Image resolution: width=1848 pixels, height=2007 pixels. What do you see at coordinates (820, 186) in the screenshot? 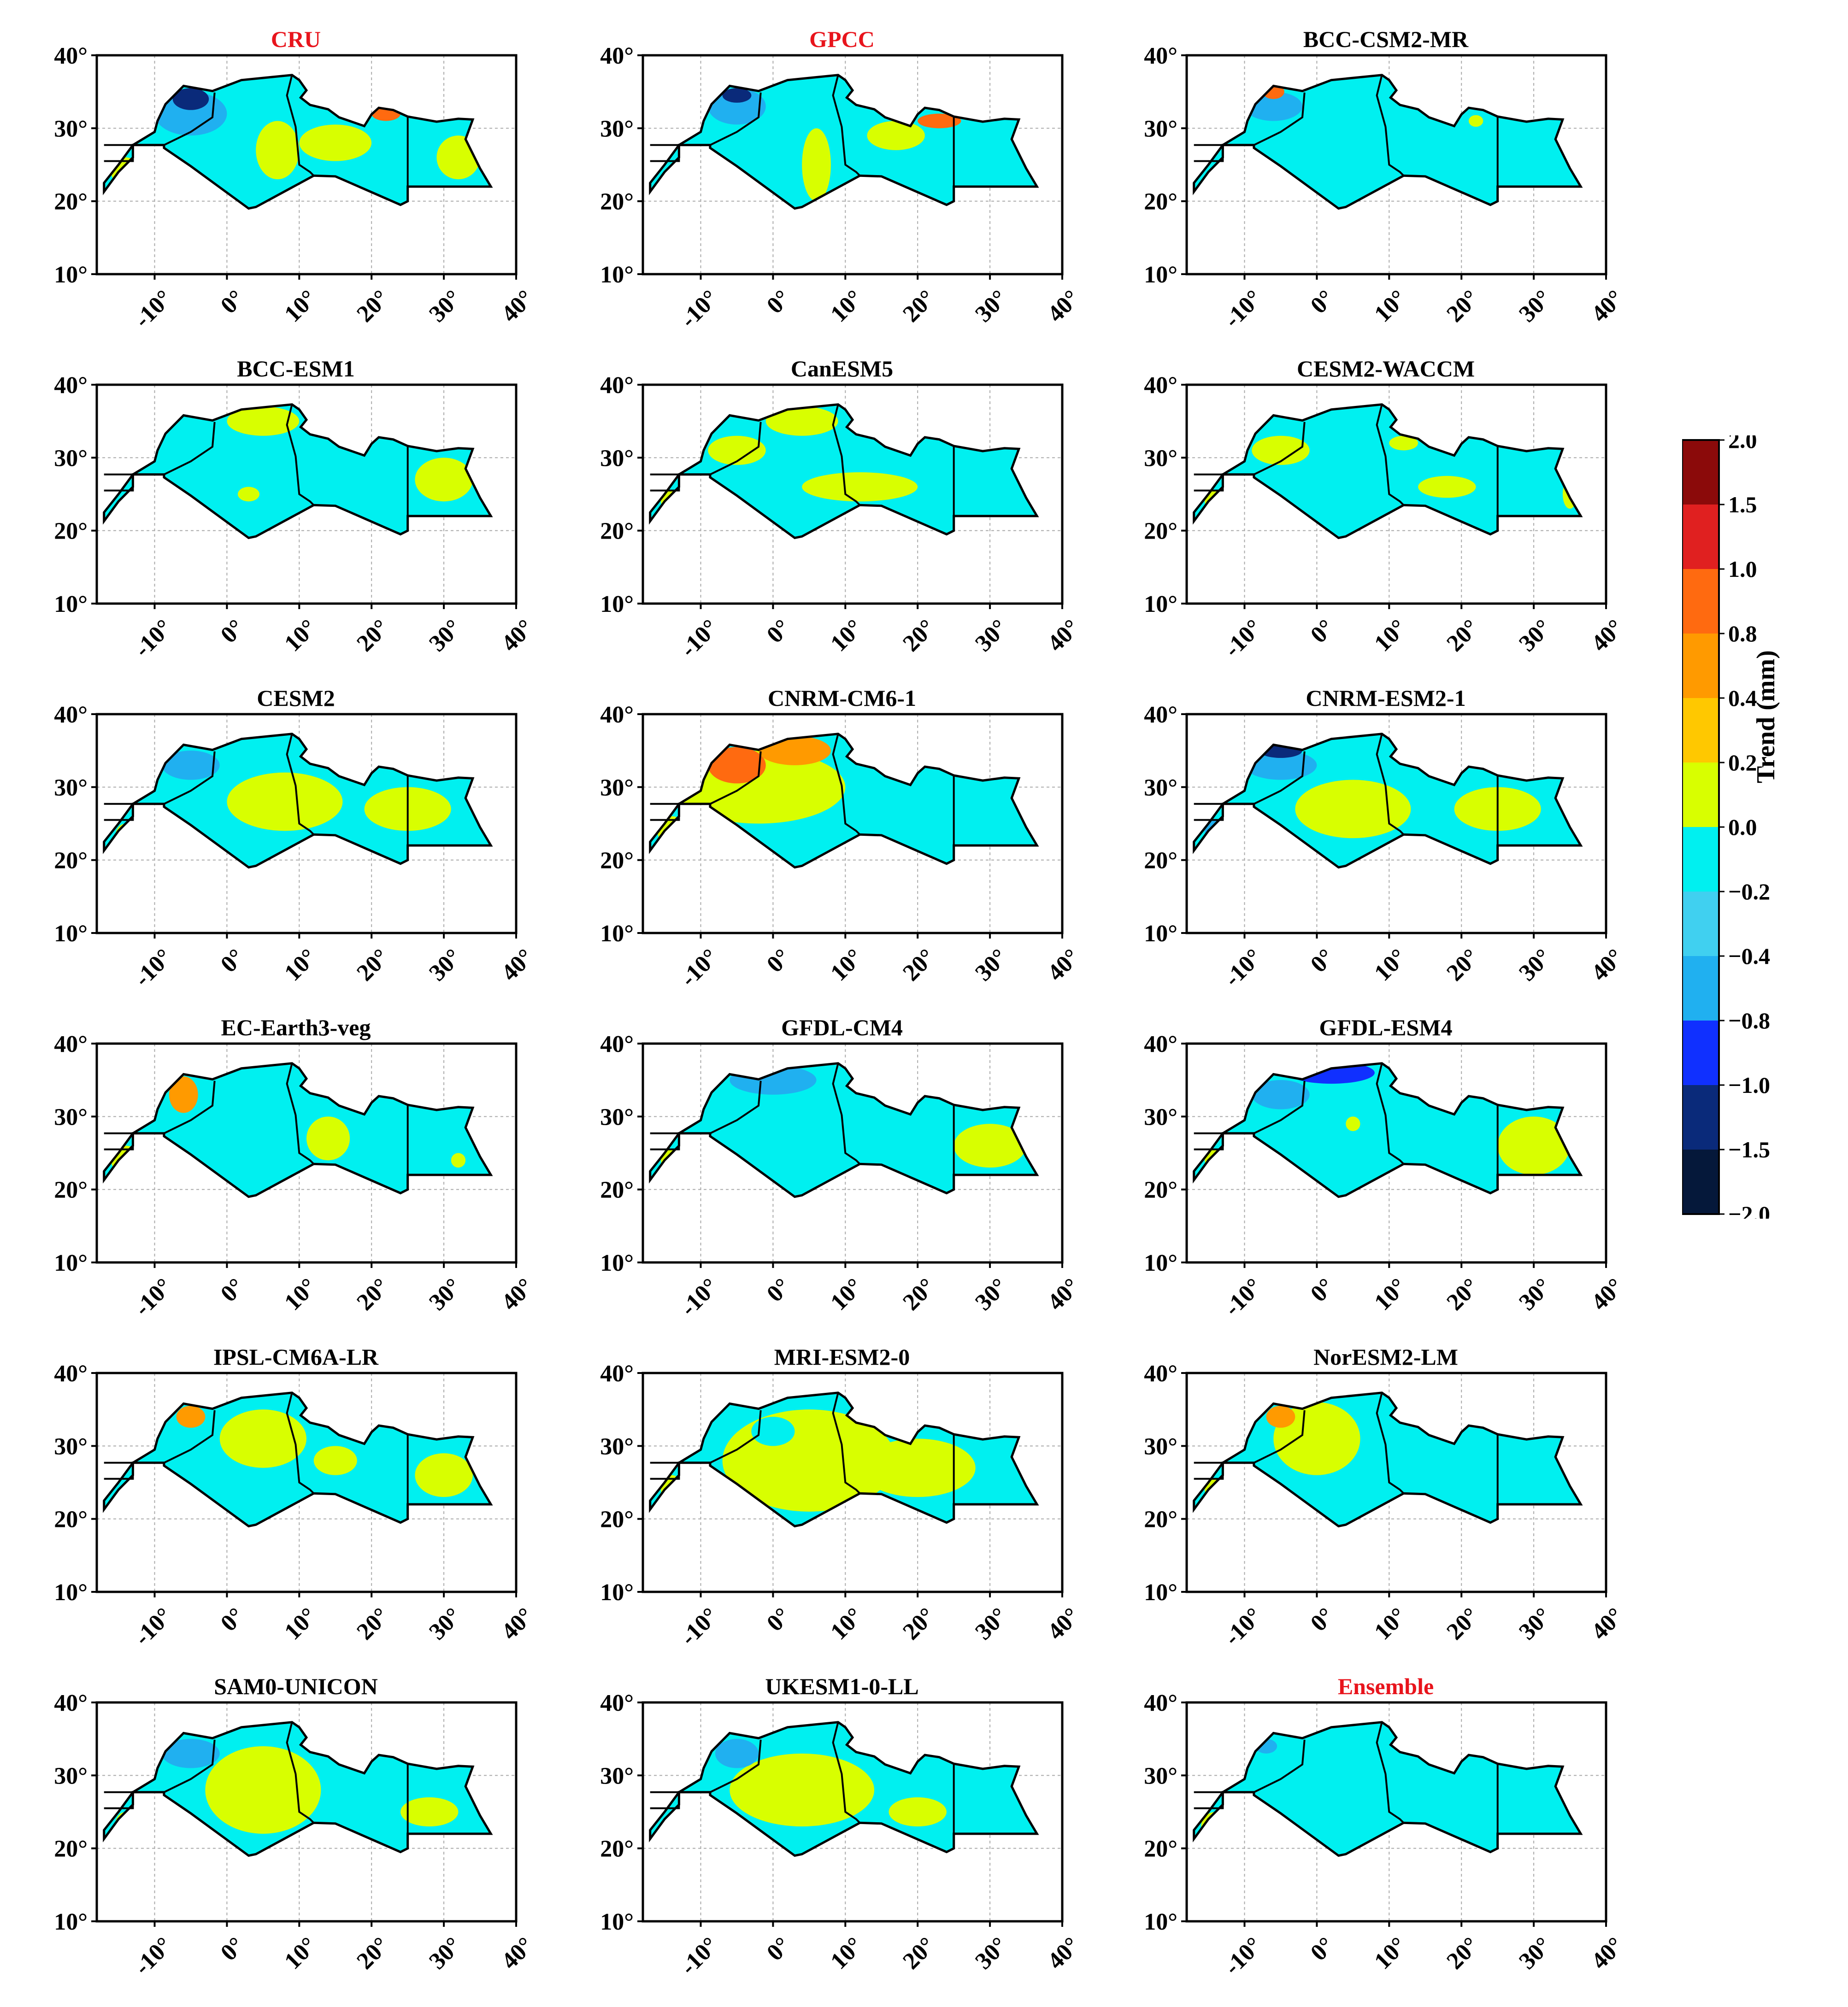
I see `map-panel: GPCC 10° 20° 30° 40° -10° 0° 10° 20° 30° 40°` at bounding box center [820, 186].